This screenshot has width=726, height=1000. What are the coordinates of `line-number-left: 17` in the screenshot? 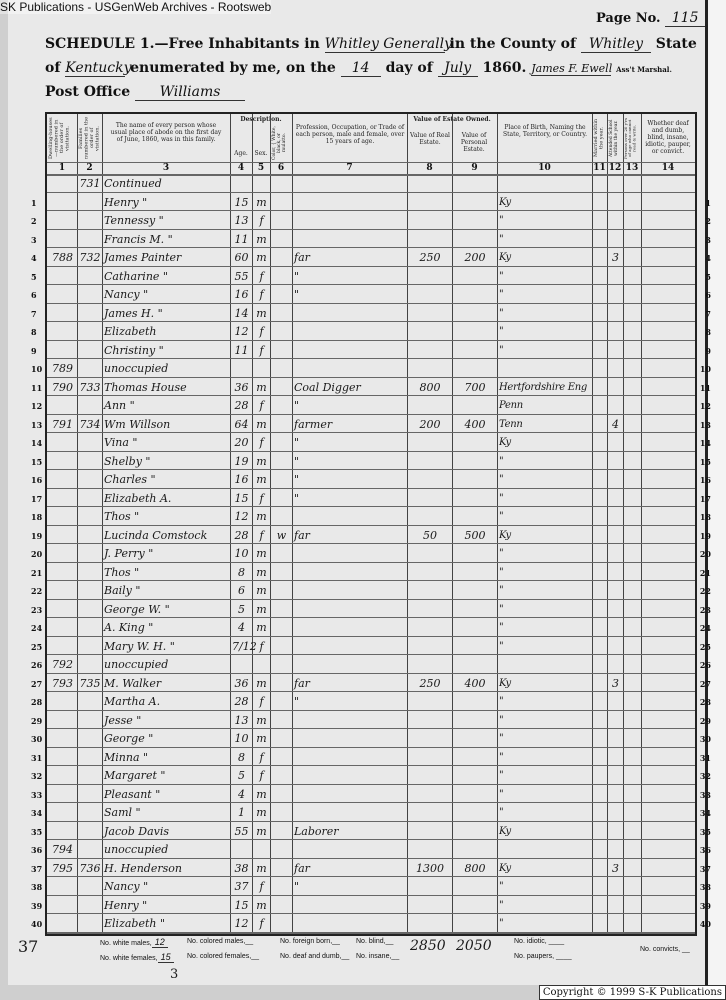 It's located at (37, 498).